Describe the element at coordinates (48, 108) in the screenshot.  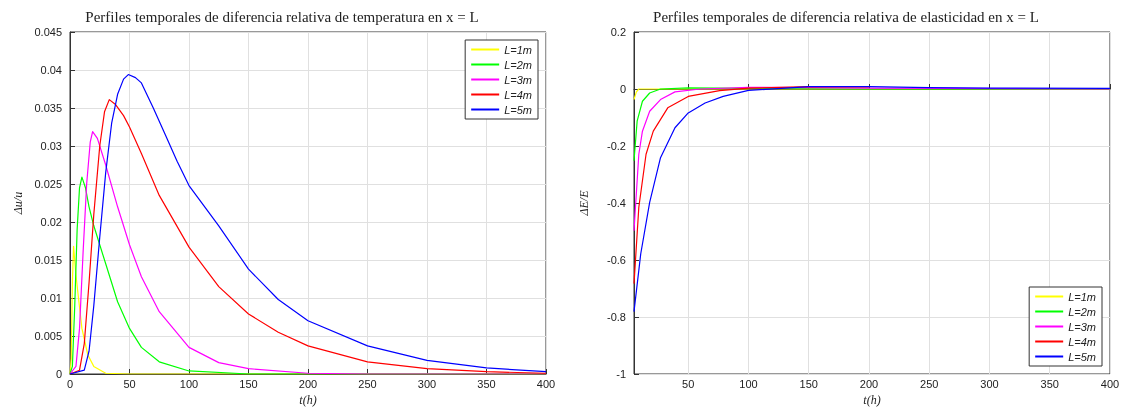
I see `y-tick-label: 0.035` at that location.